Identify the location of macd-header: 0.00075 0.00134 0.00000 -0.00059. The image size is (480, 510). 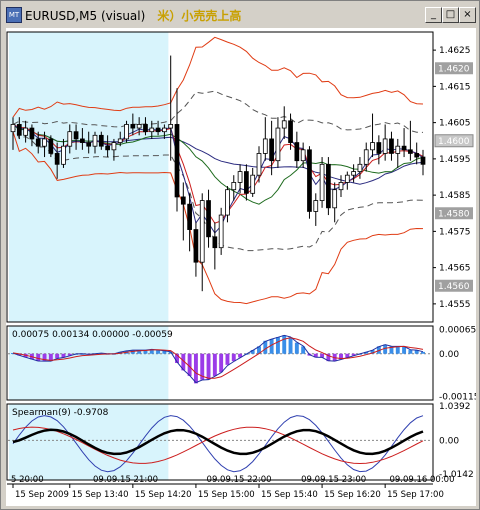
(92, 335).